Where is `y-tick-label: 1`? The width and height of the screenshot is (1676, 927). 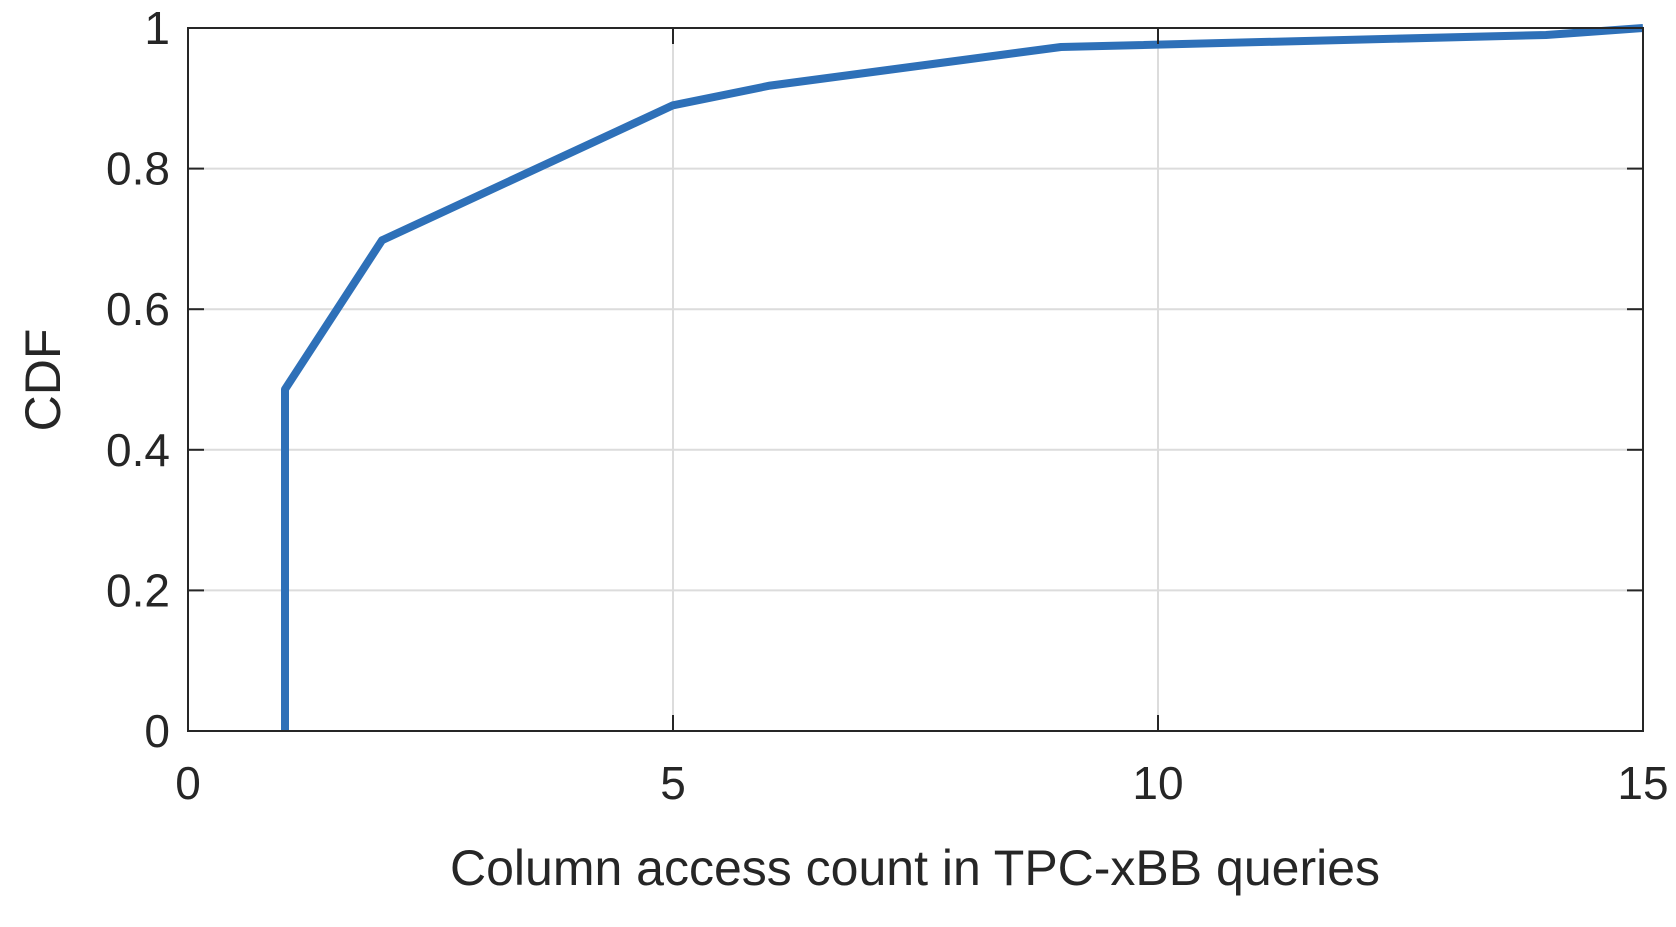
y-tick-label: 1 is located at coordinates (157, 28).